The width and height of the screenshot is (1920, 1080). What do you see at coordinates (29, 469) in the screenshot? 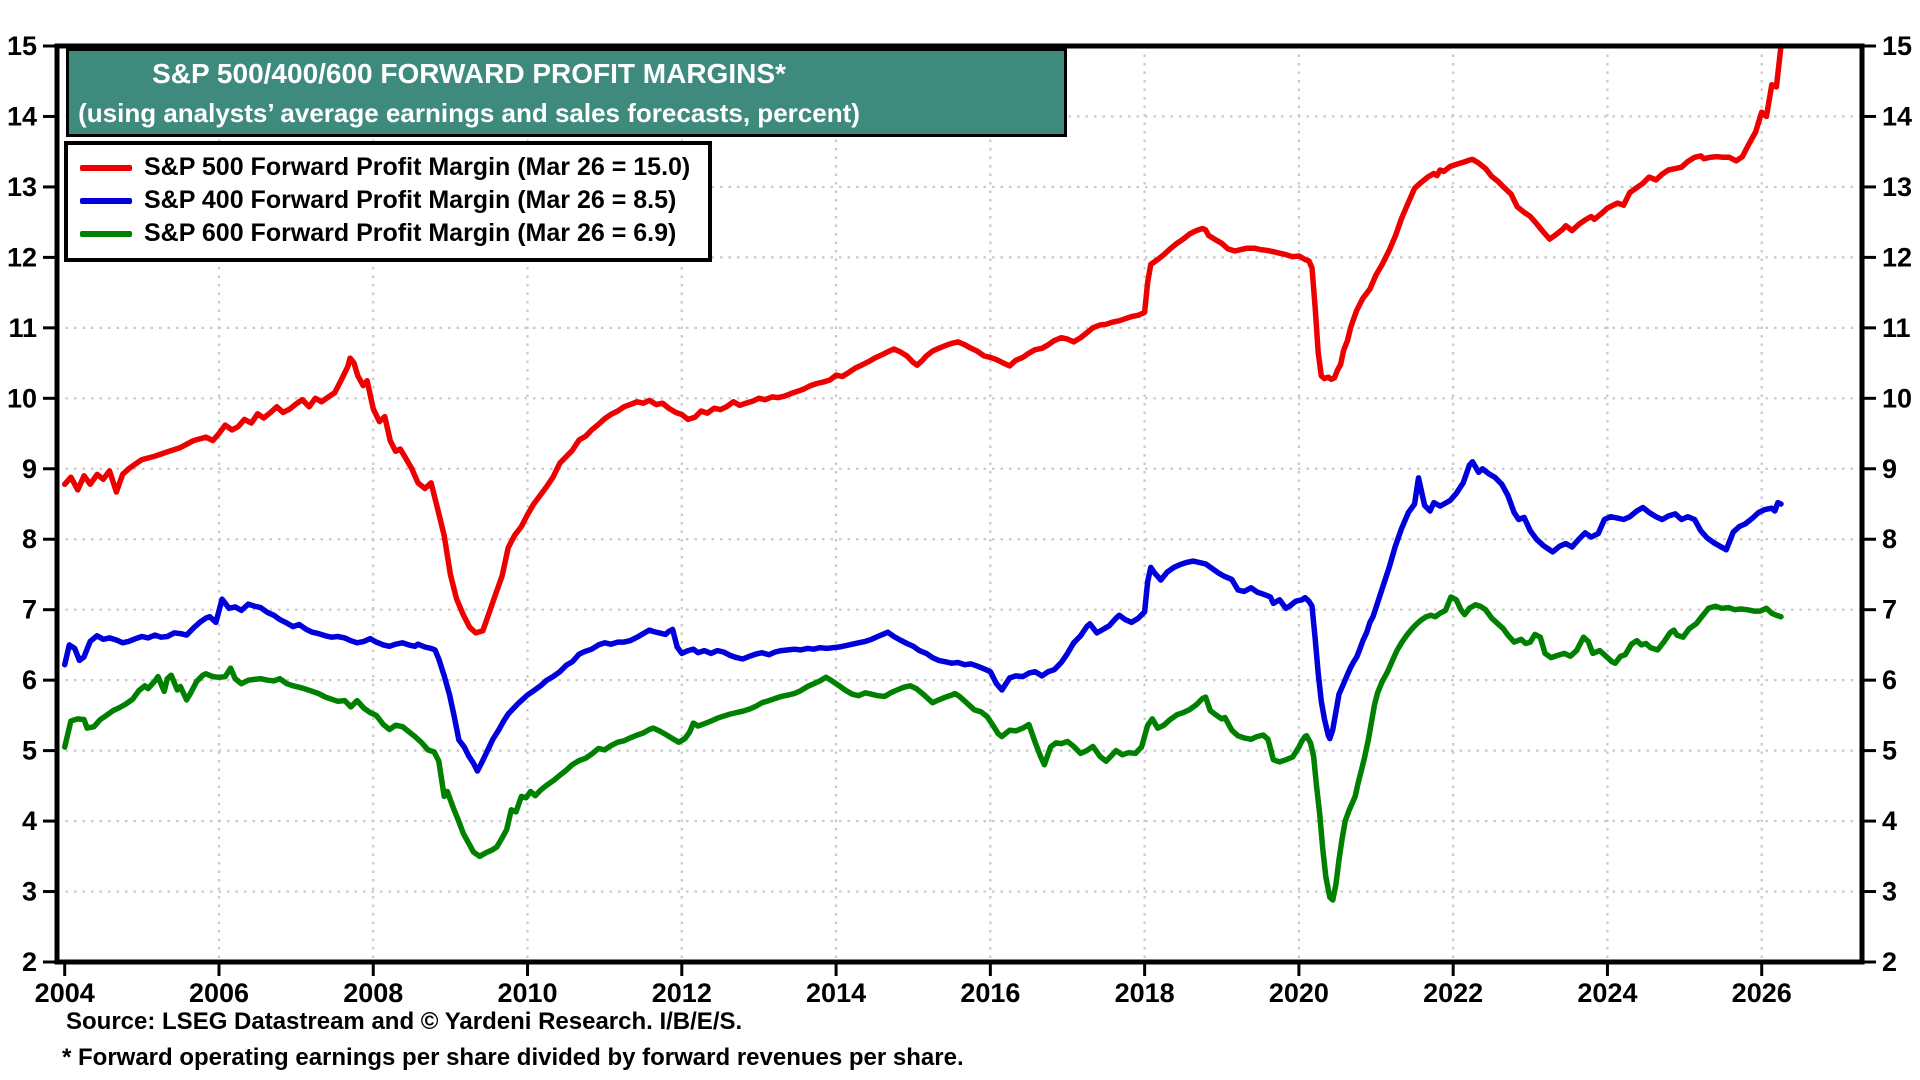
I see `y-tick-label-left-9: 9` at bounding box center [29, 469].